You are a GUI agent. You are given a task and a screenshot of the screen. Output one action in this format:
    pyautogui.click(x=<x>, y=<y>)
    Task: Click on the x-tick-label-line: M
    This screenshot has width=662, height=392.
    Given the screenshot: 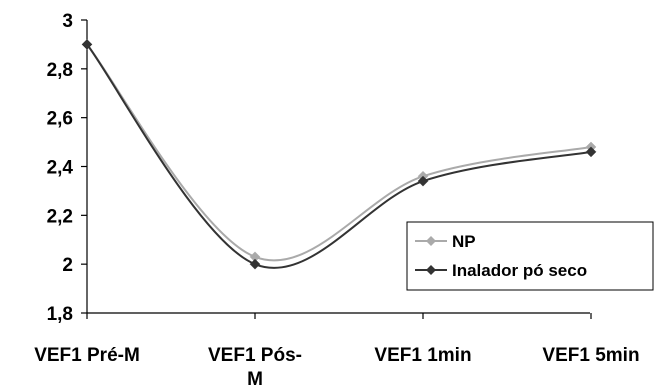 What is the action you would take?
    pyautogui.click(x=255, y=379)
    